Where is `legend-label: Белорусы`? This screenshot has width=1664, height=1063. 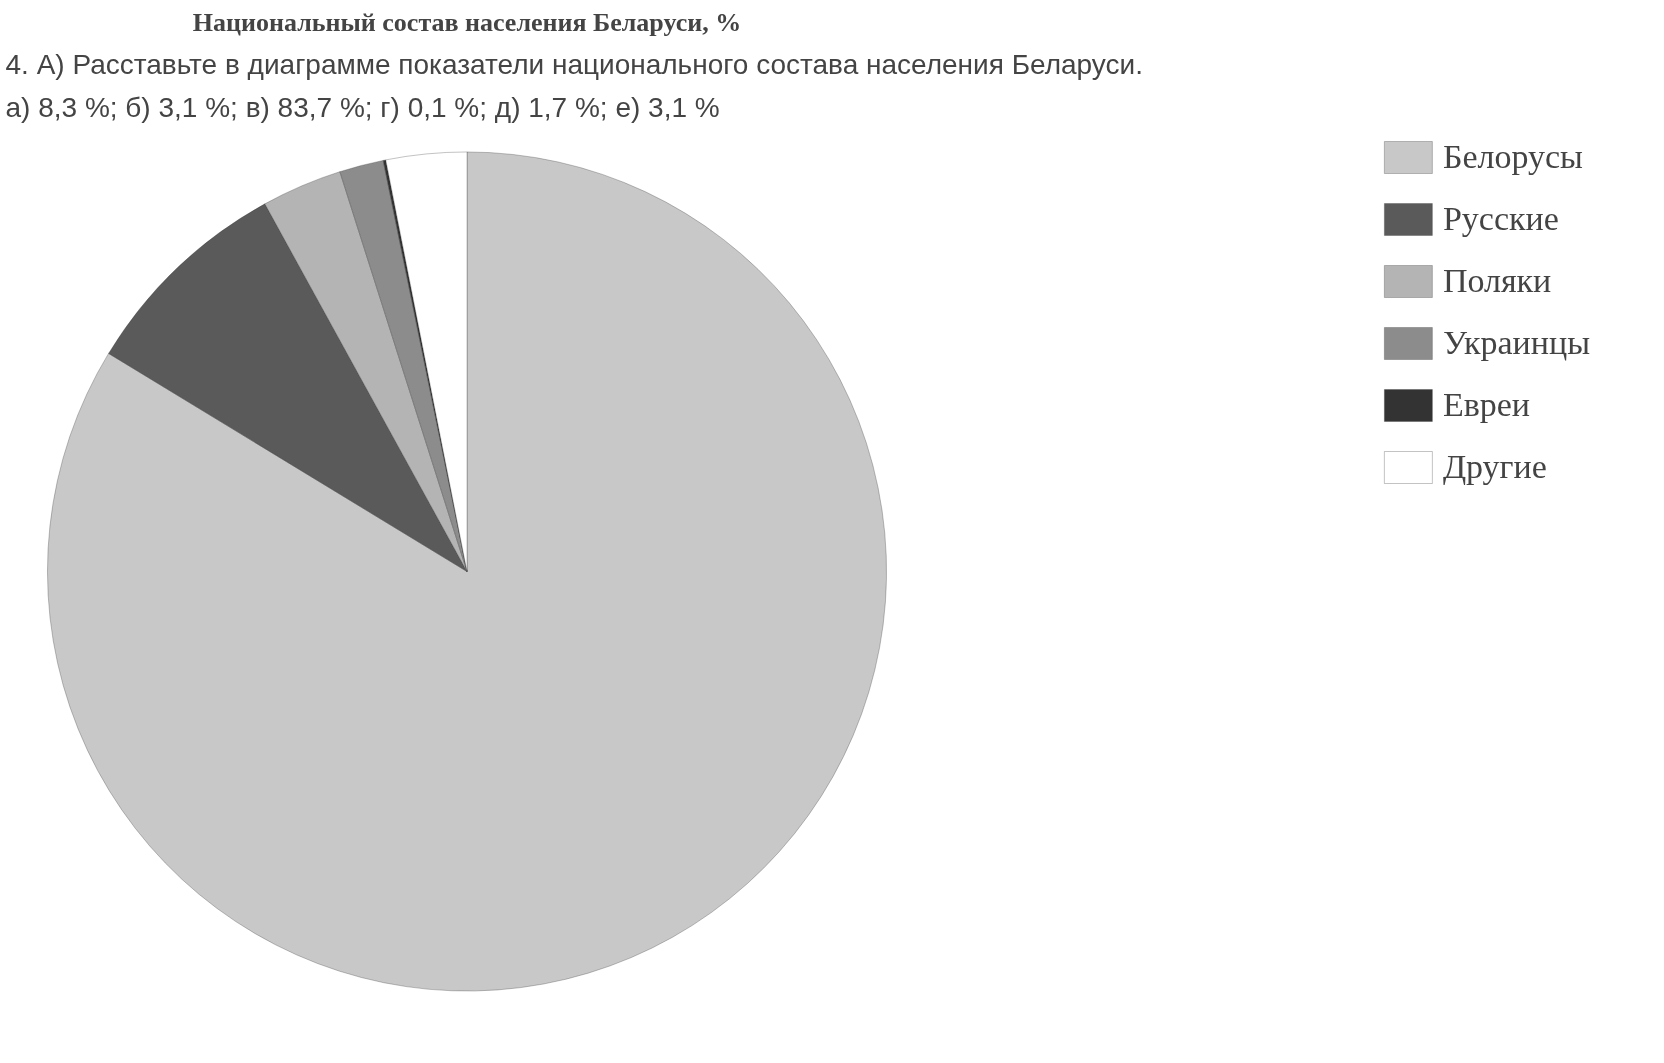 legend-label: Белорусы is located at coordinates (1512, 157).